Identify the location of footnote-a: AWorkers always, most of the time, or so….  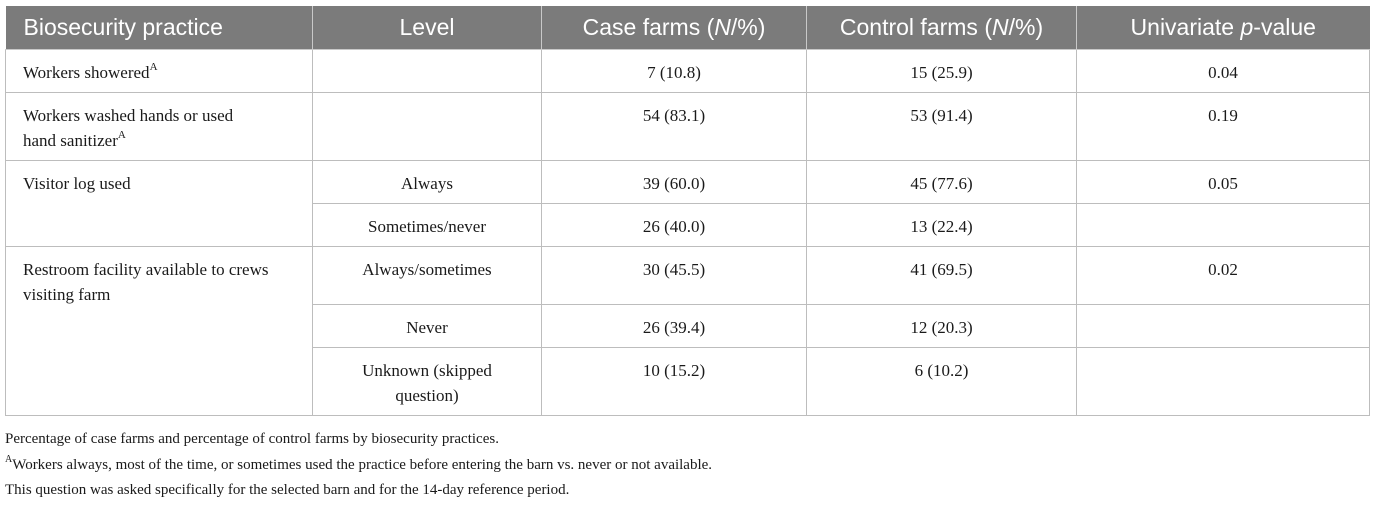
(359, 464).